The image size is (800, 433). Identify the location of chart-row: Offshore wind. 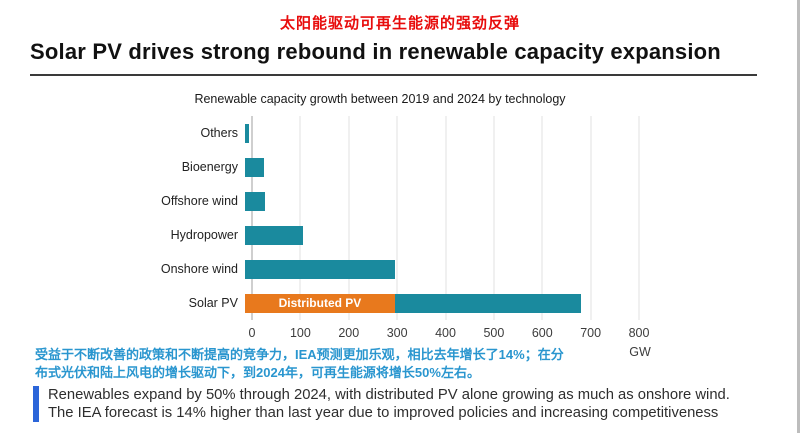
(400, 201).